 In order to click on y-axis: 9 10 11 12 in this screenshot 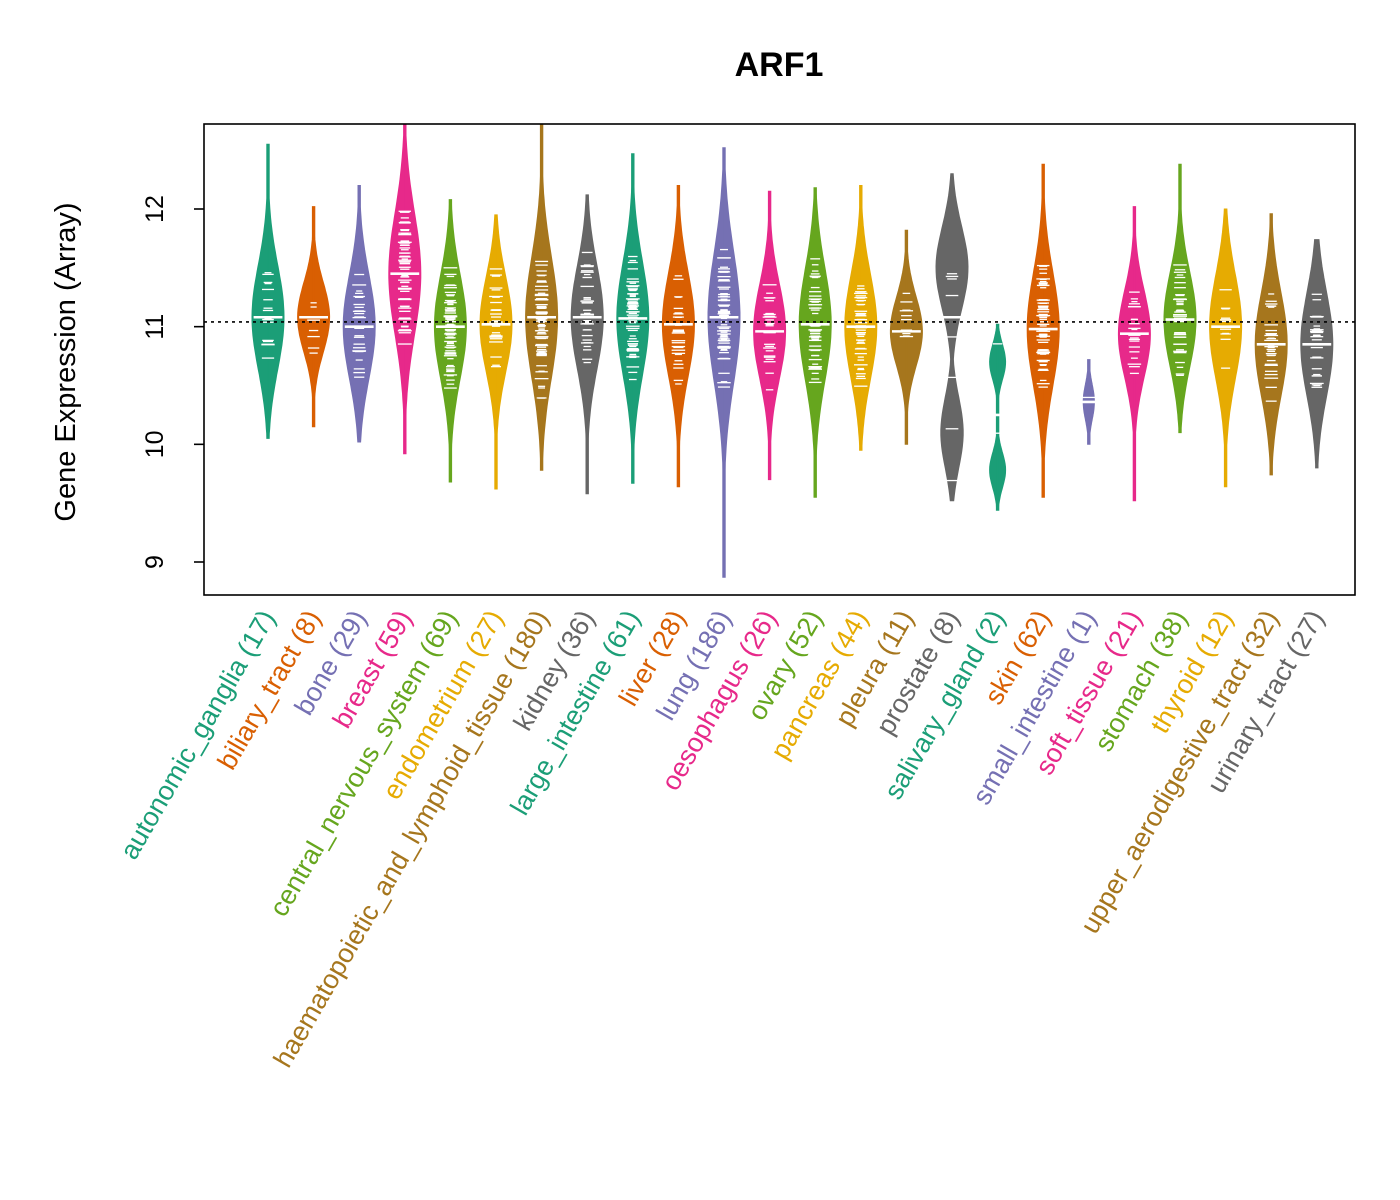, I will do `click(172, 382)`.